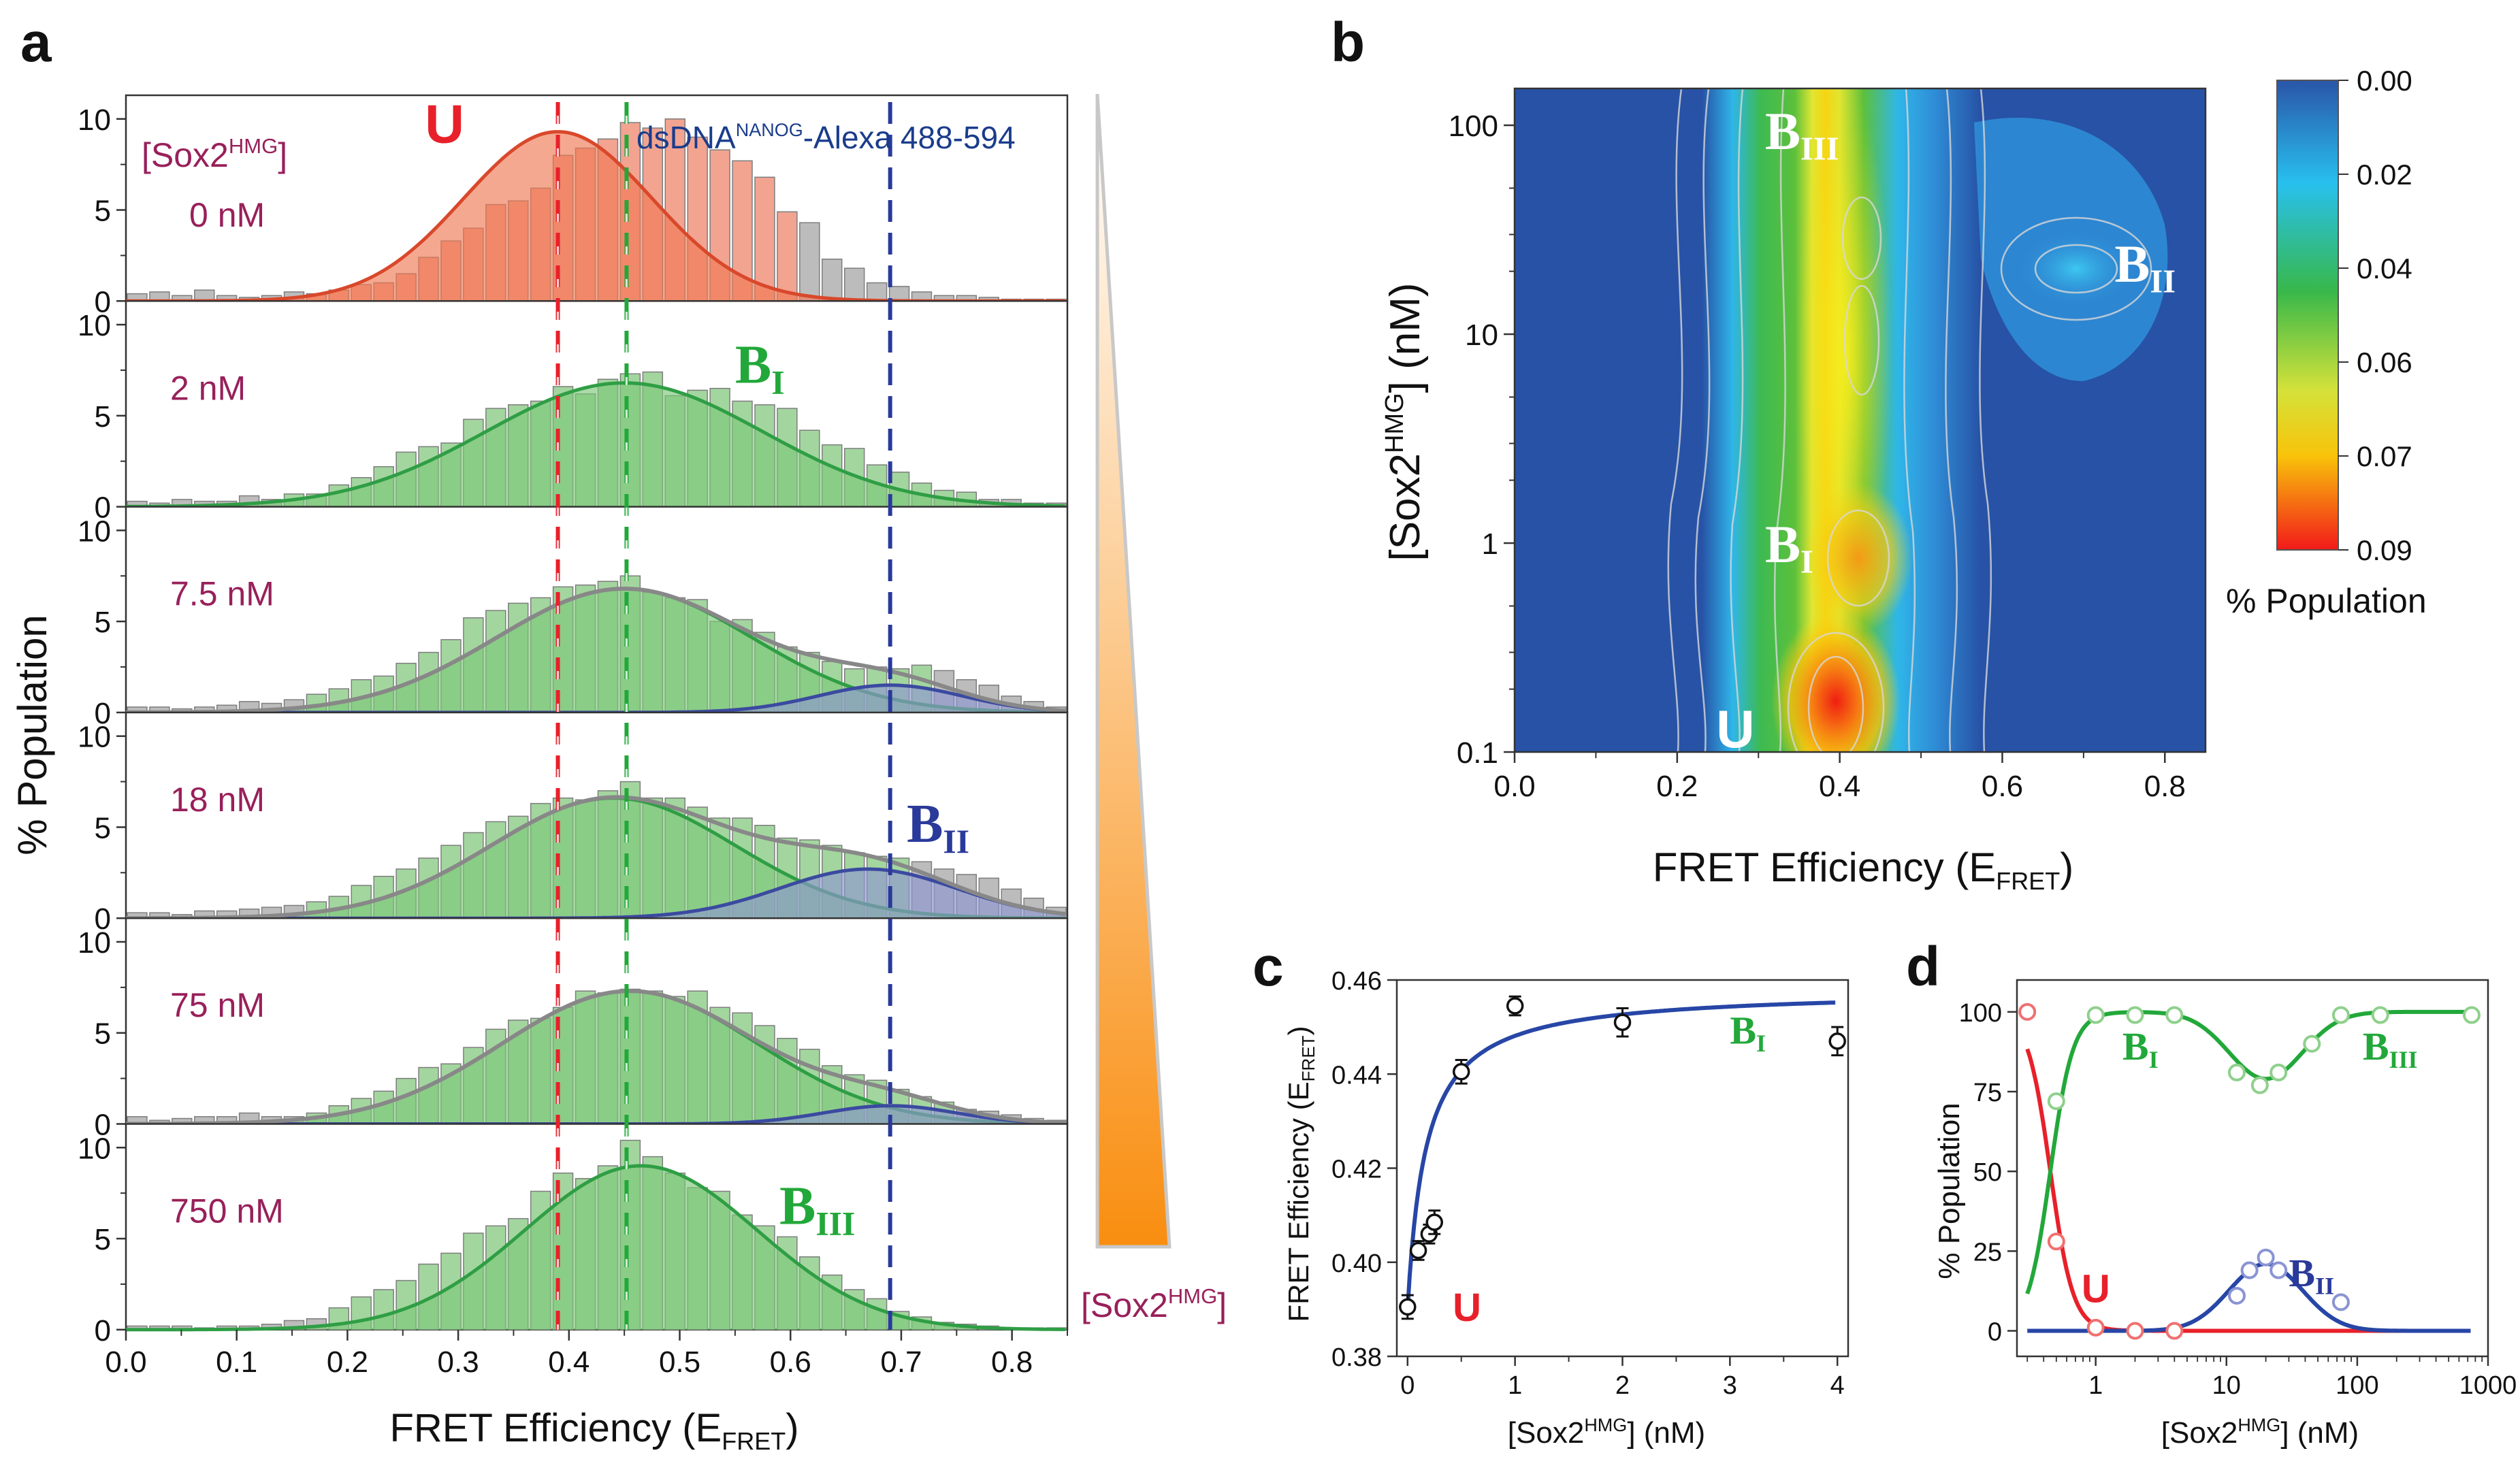 The width and height of the screenshot is (2520, 1470). I want to click on panel-c-ylabel: FRET Efficiency (EFRET), so click(1301, 1174).